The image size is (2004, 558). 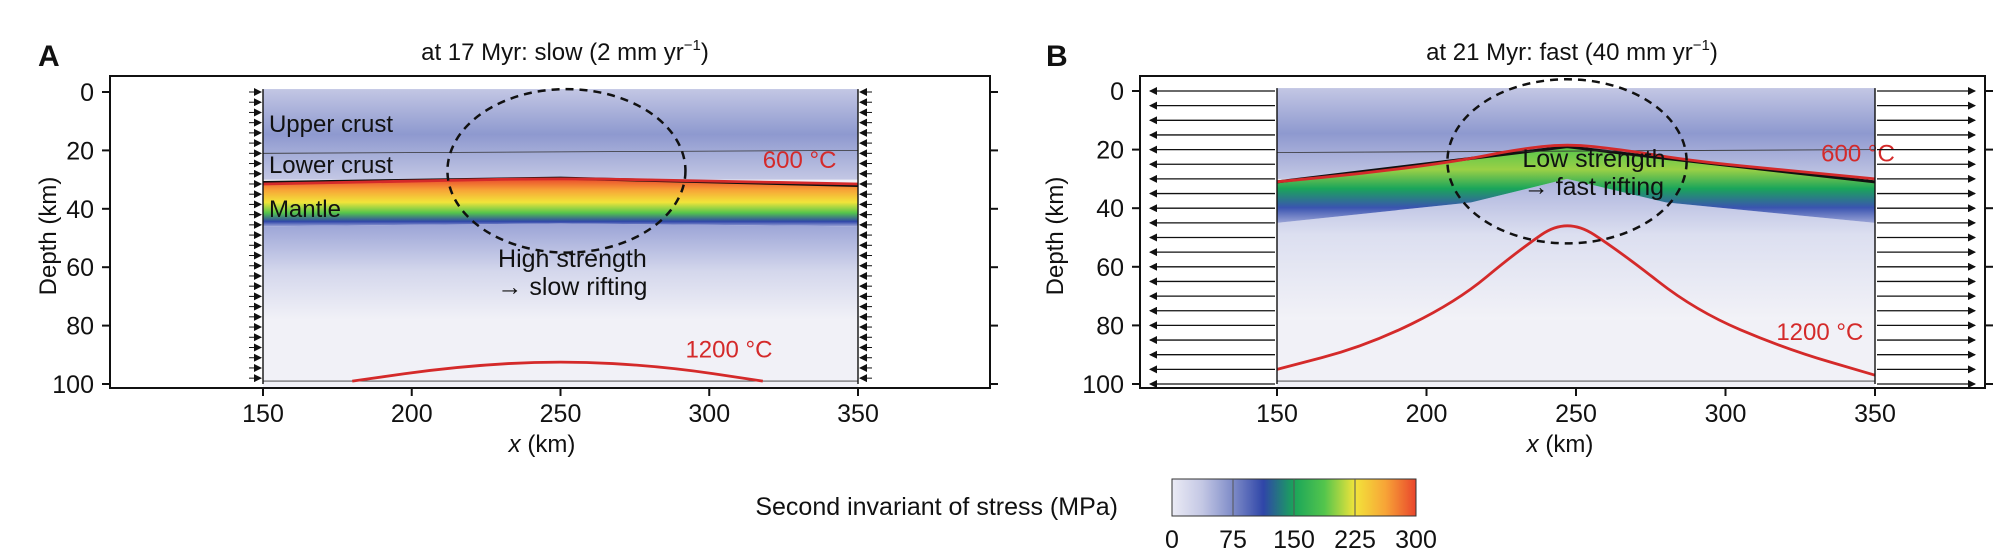 I want to click on panel-a-y-tick-label: 100, so click(x=73, y=385).